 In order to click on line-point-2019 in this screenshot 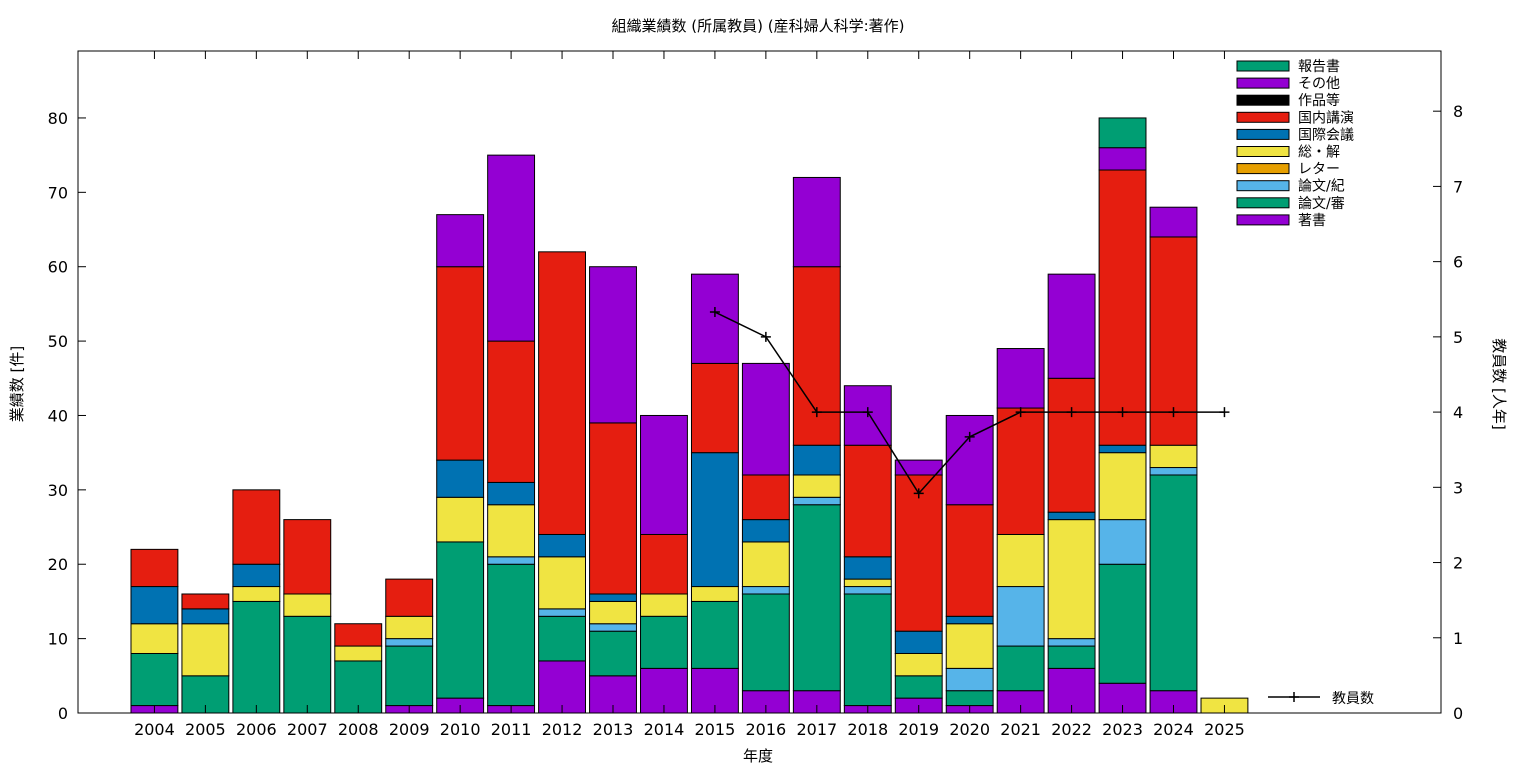, I will do `click(918, 493)`.